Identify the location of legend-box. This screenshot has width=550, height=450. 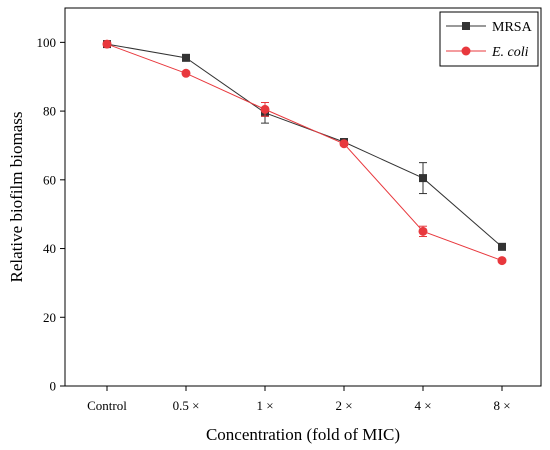
(489, 39).